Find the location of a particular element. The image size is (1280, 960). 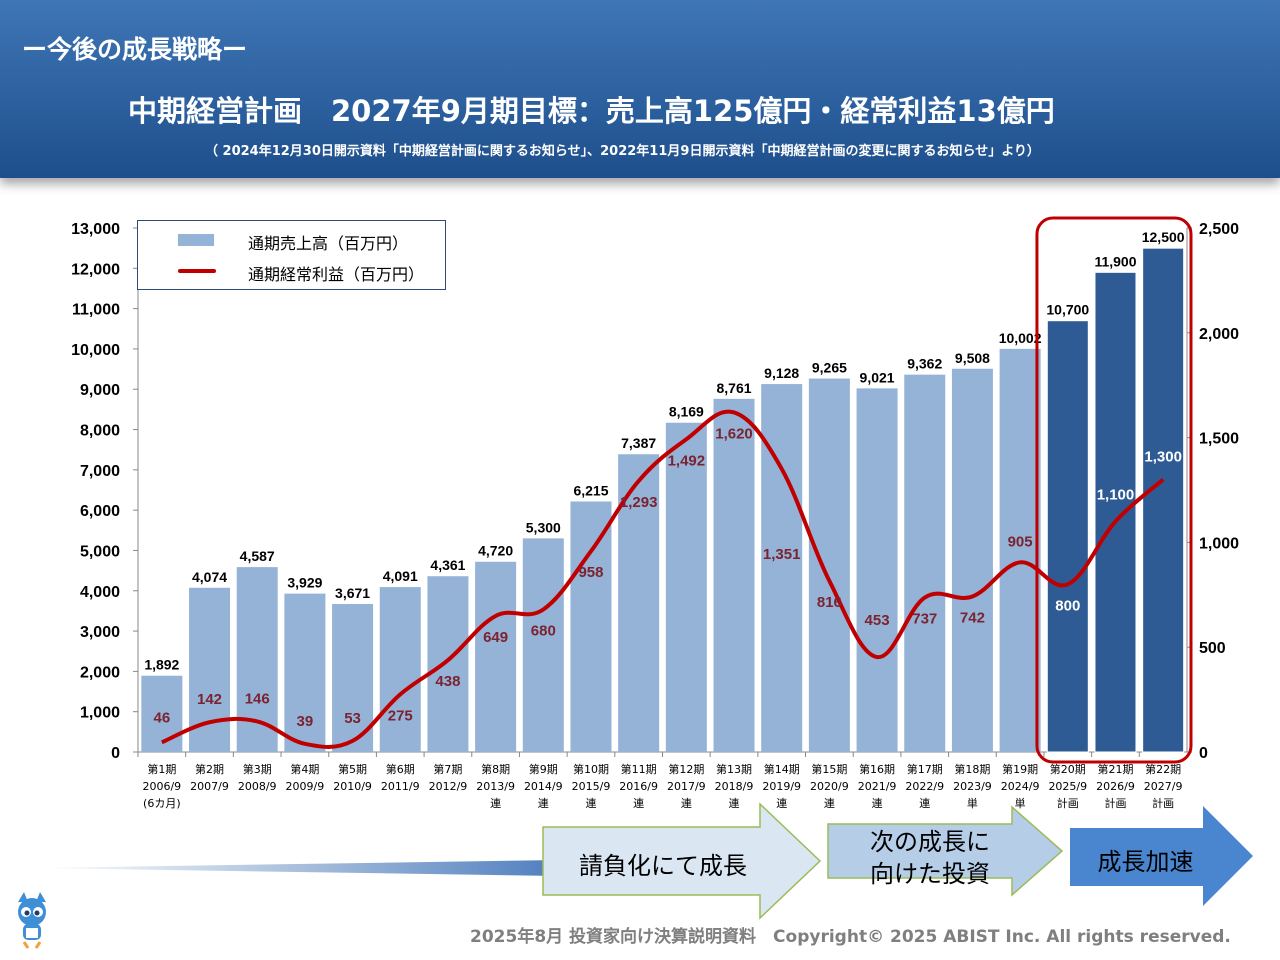

left-tick-label: 4,000 is located at coordinates (100, 592).